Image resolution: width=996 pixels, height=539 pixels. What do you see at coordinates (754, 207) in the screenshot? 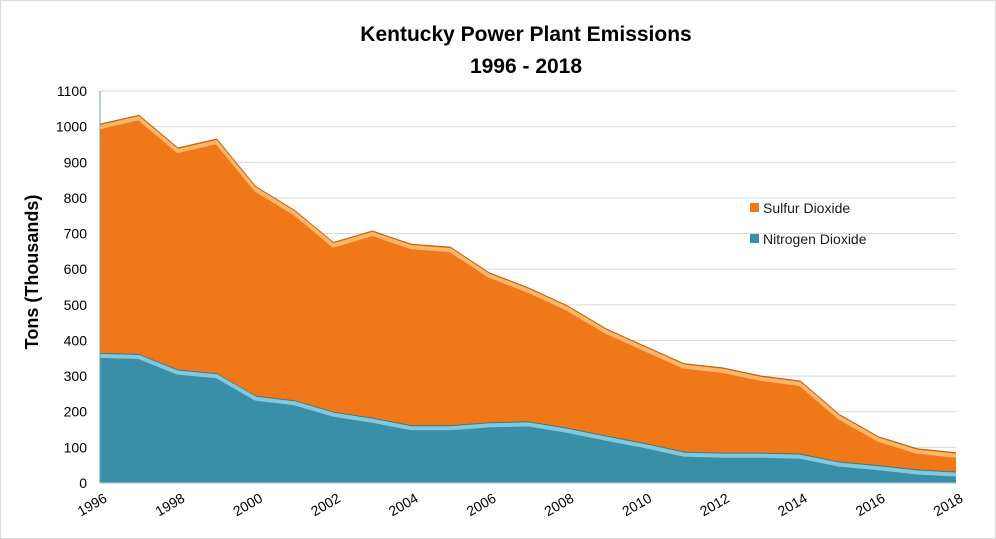
I see `legend-swatch-sulfur-dioxide` at bounding box center [754, 207].